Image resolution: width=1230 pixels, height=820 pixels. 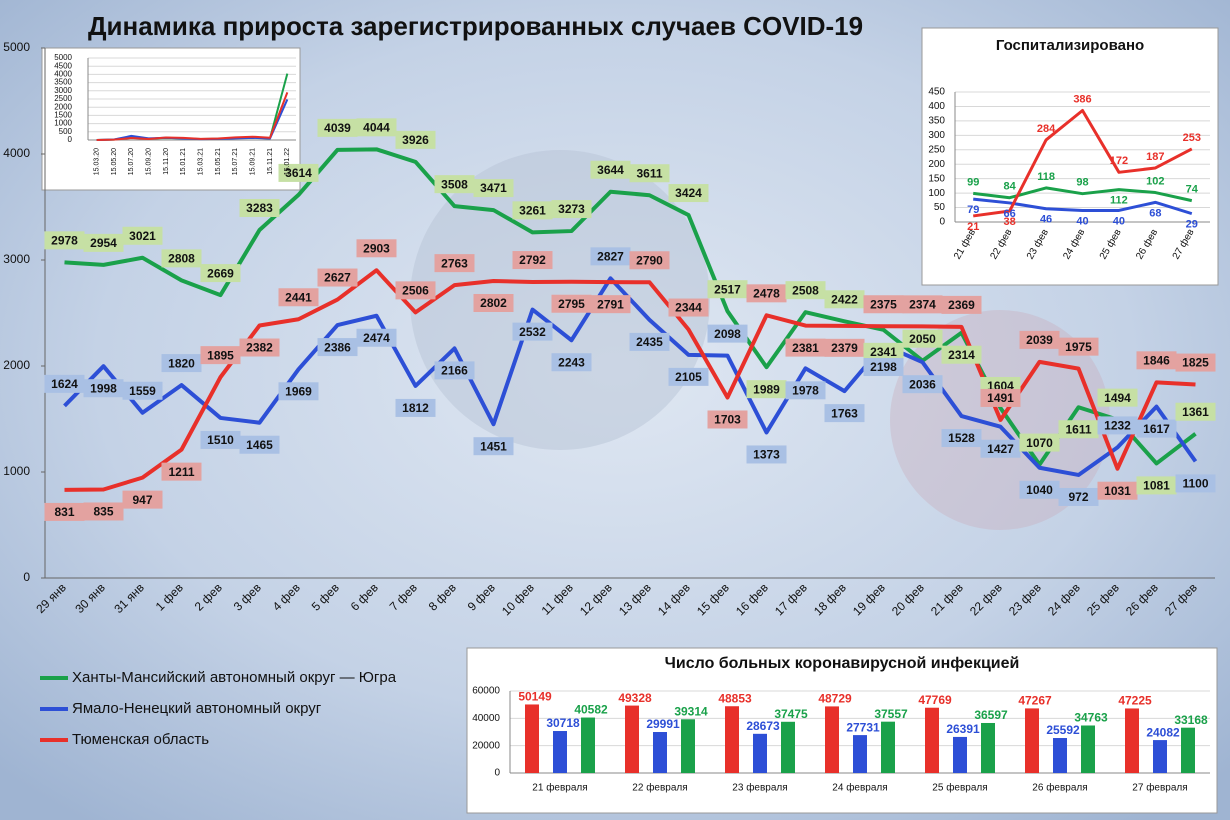 What do you see at coordinates (259, 348) in the screenshot?
I see `value-label: 2382` at bounding box center [259, 348].